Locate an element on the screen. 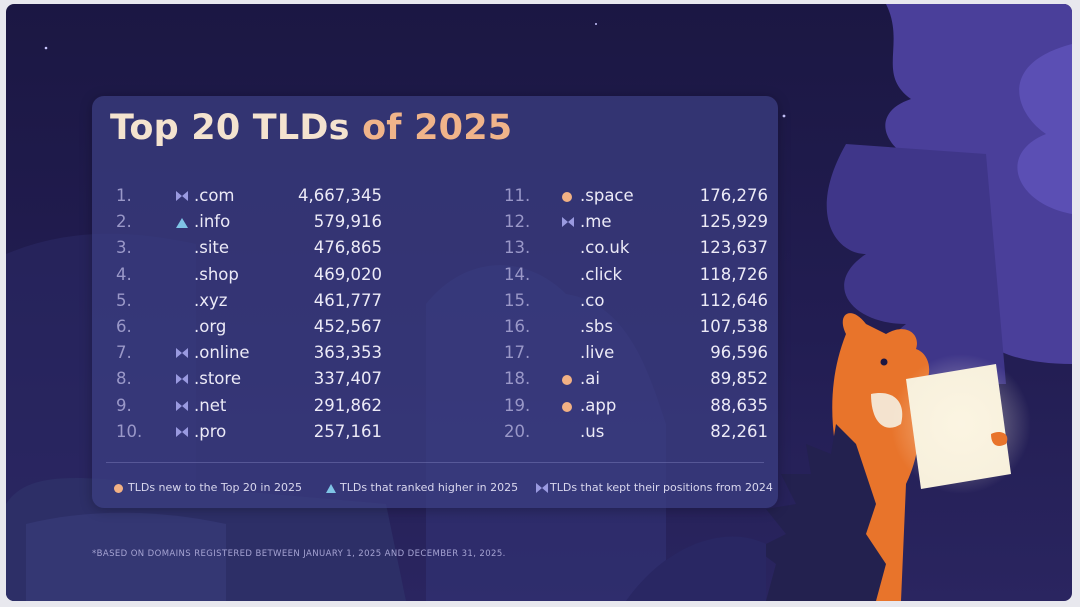  ranking-row: 14. .click 118,726 is located at coordinates (629, 278).